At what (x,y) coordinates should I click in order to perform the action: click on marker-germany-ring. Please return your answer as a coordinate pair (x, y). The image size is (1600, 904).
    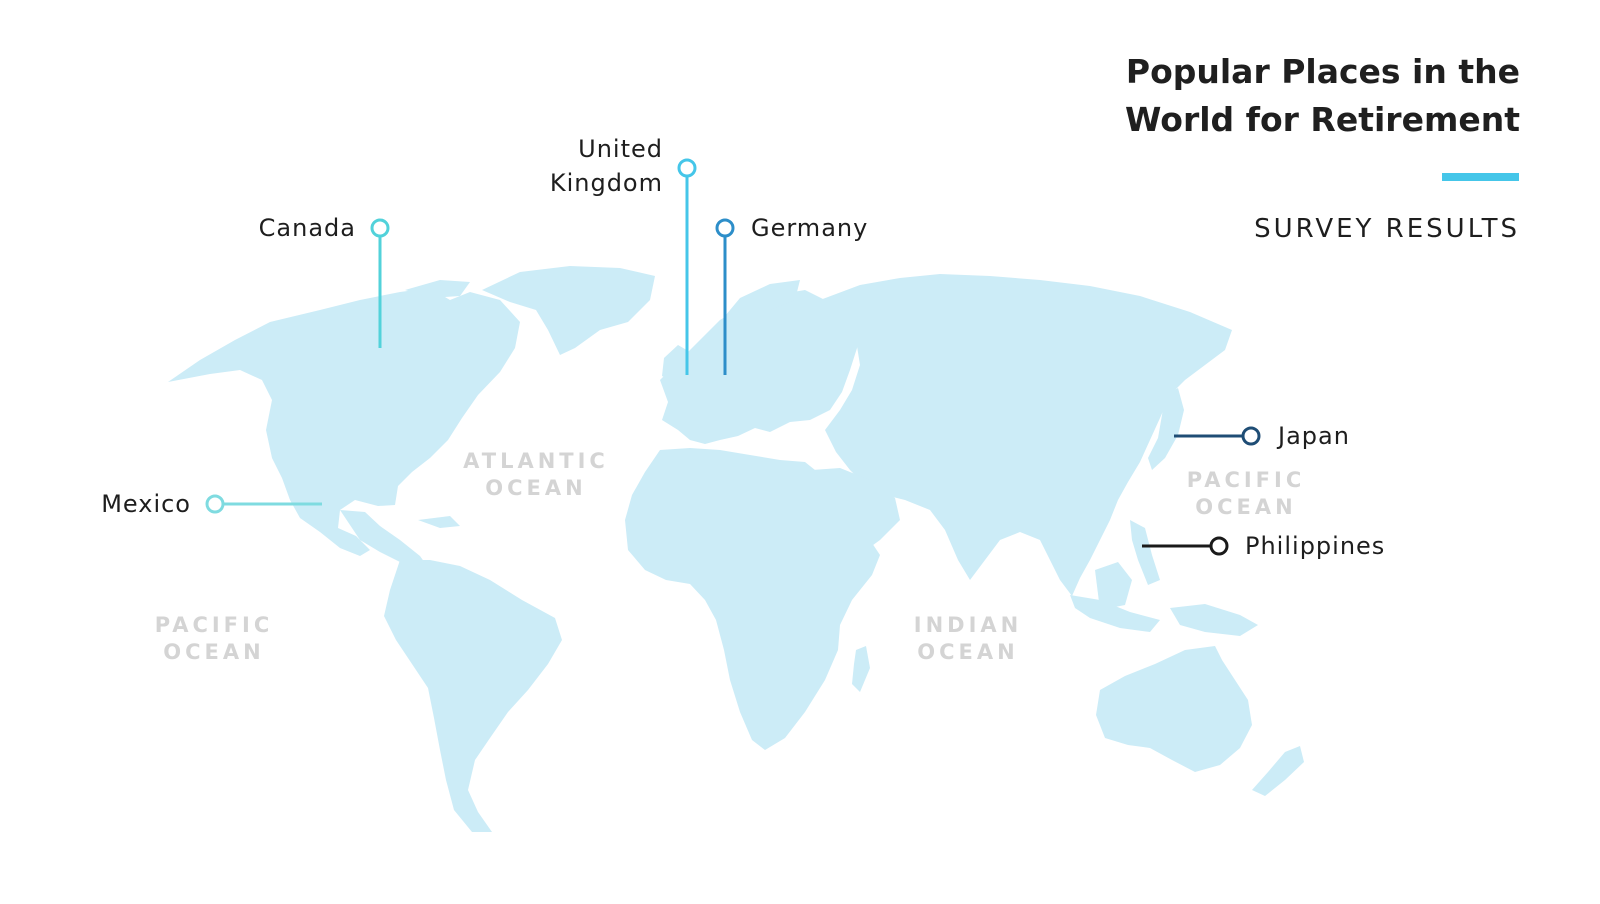
    Looking at the image, I should click on (725, 228).